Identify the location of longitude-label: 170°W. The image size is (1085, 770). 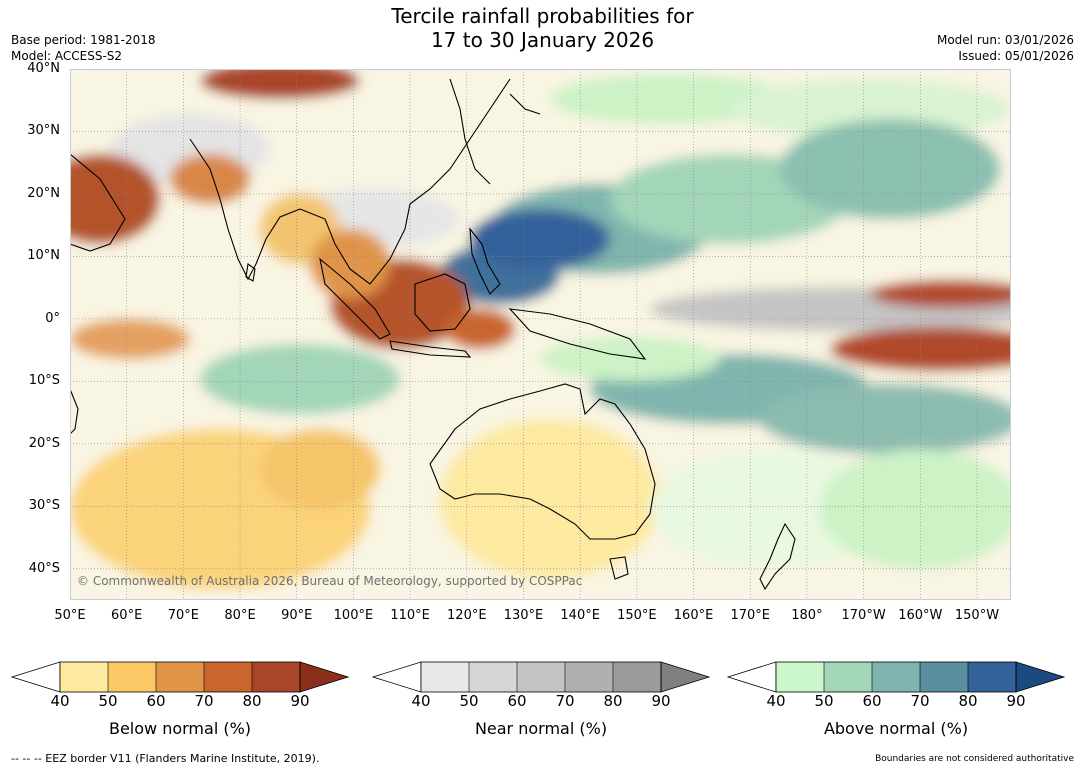
(863, 615).